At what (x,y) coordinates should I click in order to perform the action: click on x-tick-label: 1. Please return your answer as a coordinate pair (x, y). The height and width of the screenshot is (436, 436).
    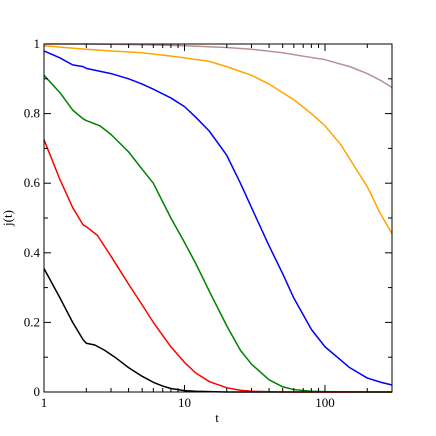
    Looking at the image, I should click on (44, 402).